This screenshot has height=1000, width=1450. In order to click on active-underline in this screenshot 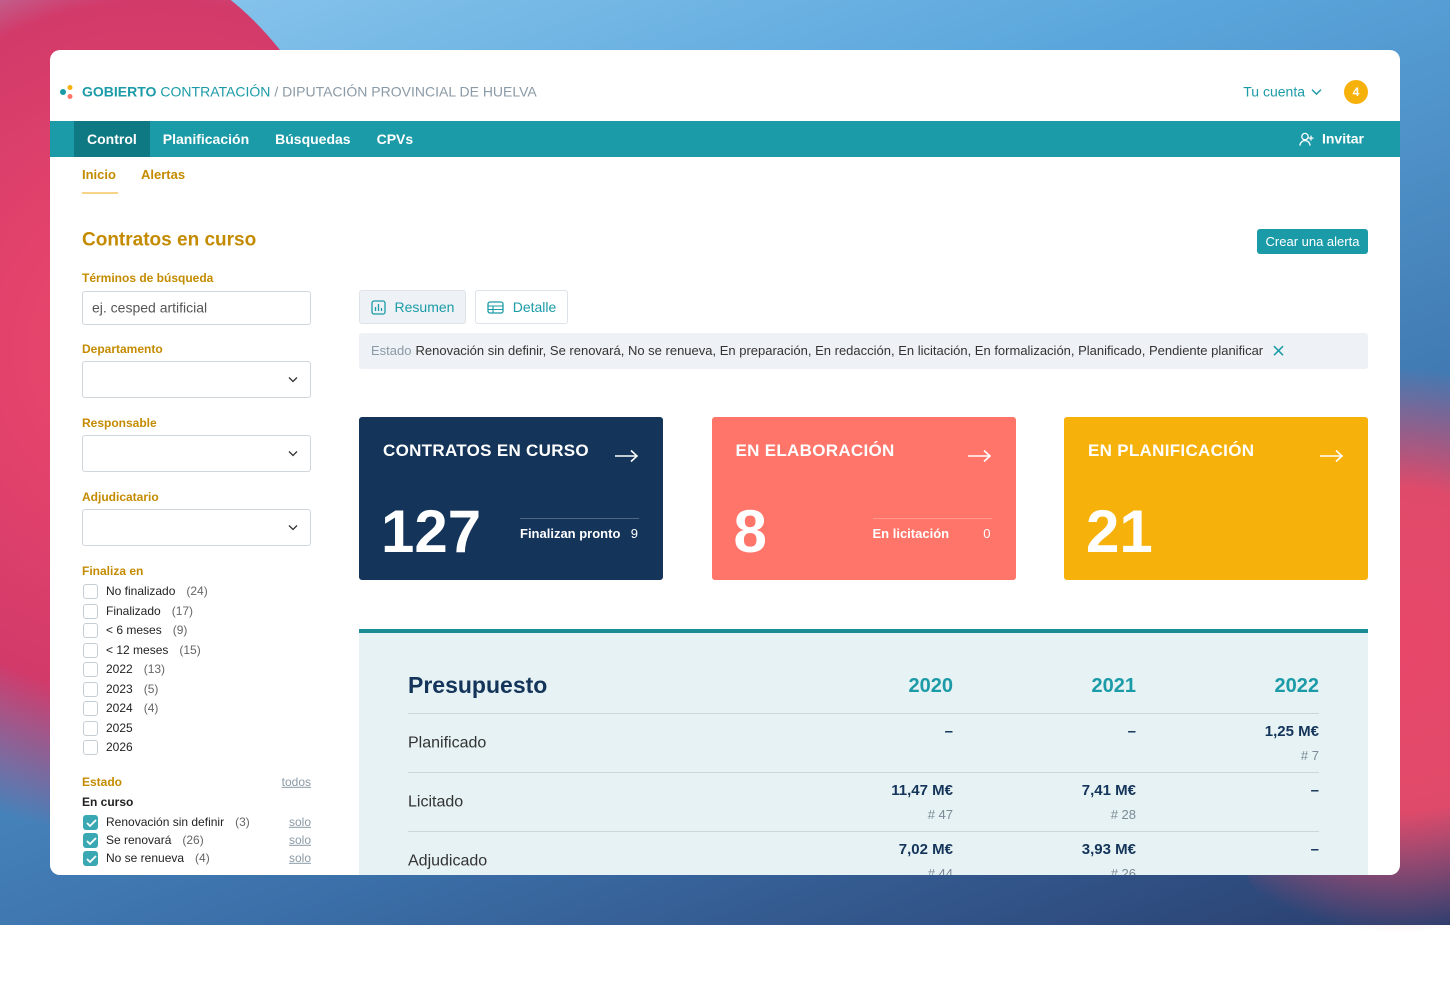, I will do `click(100, 193)`.